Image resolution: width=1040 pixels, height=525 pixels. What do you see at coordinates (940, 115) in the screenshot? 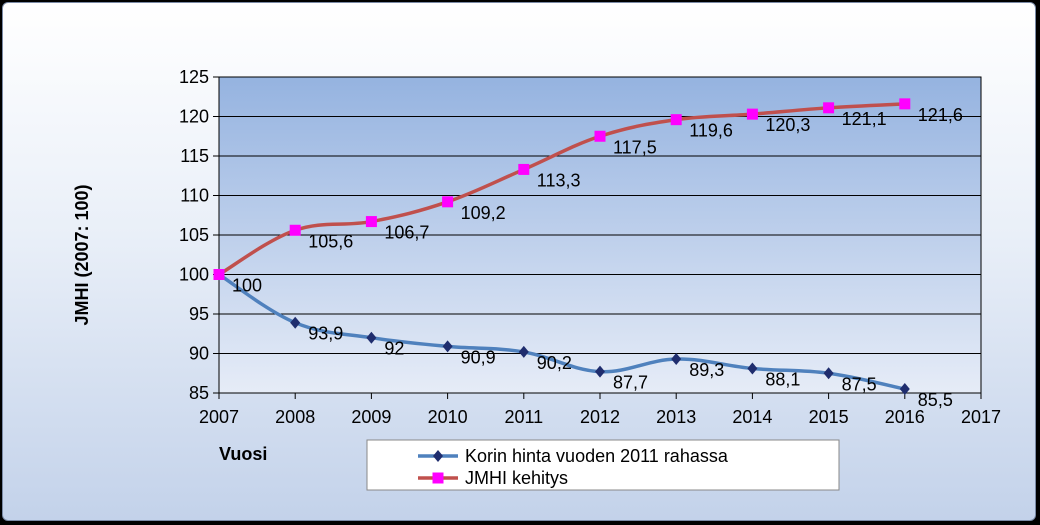
I see `data-label: 121,6` at bounding box center [940, 115].